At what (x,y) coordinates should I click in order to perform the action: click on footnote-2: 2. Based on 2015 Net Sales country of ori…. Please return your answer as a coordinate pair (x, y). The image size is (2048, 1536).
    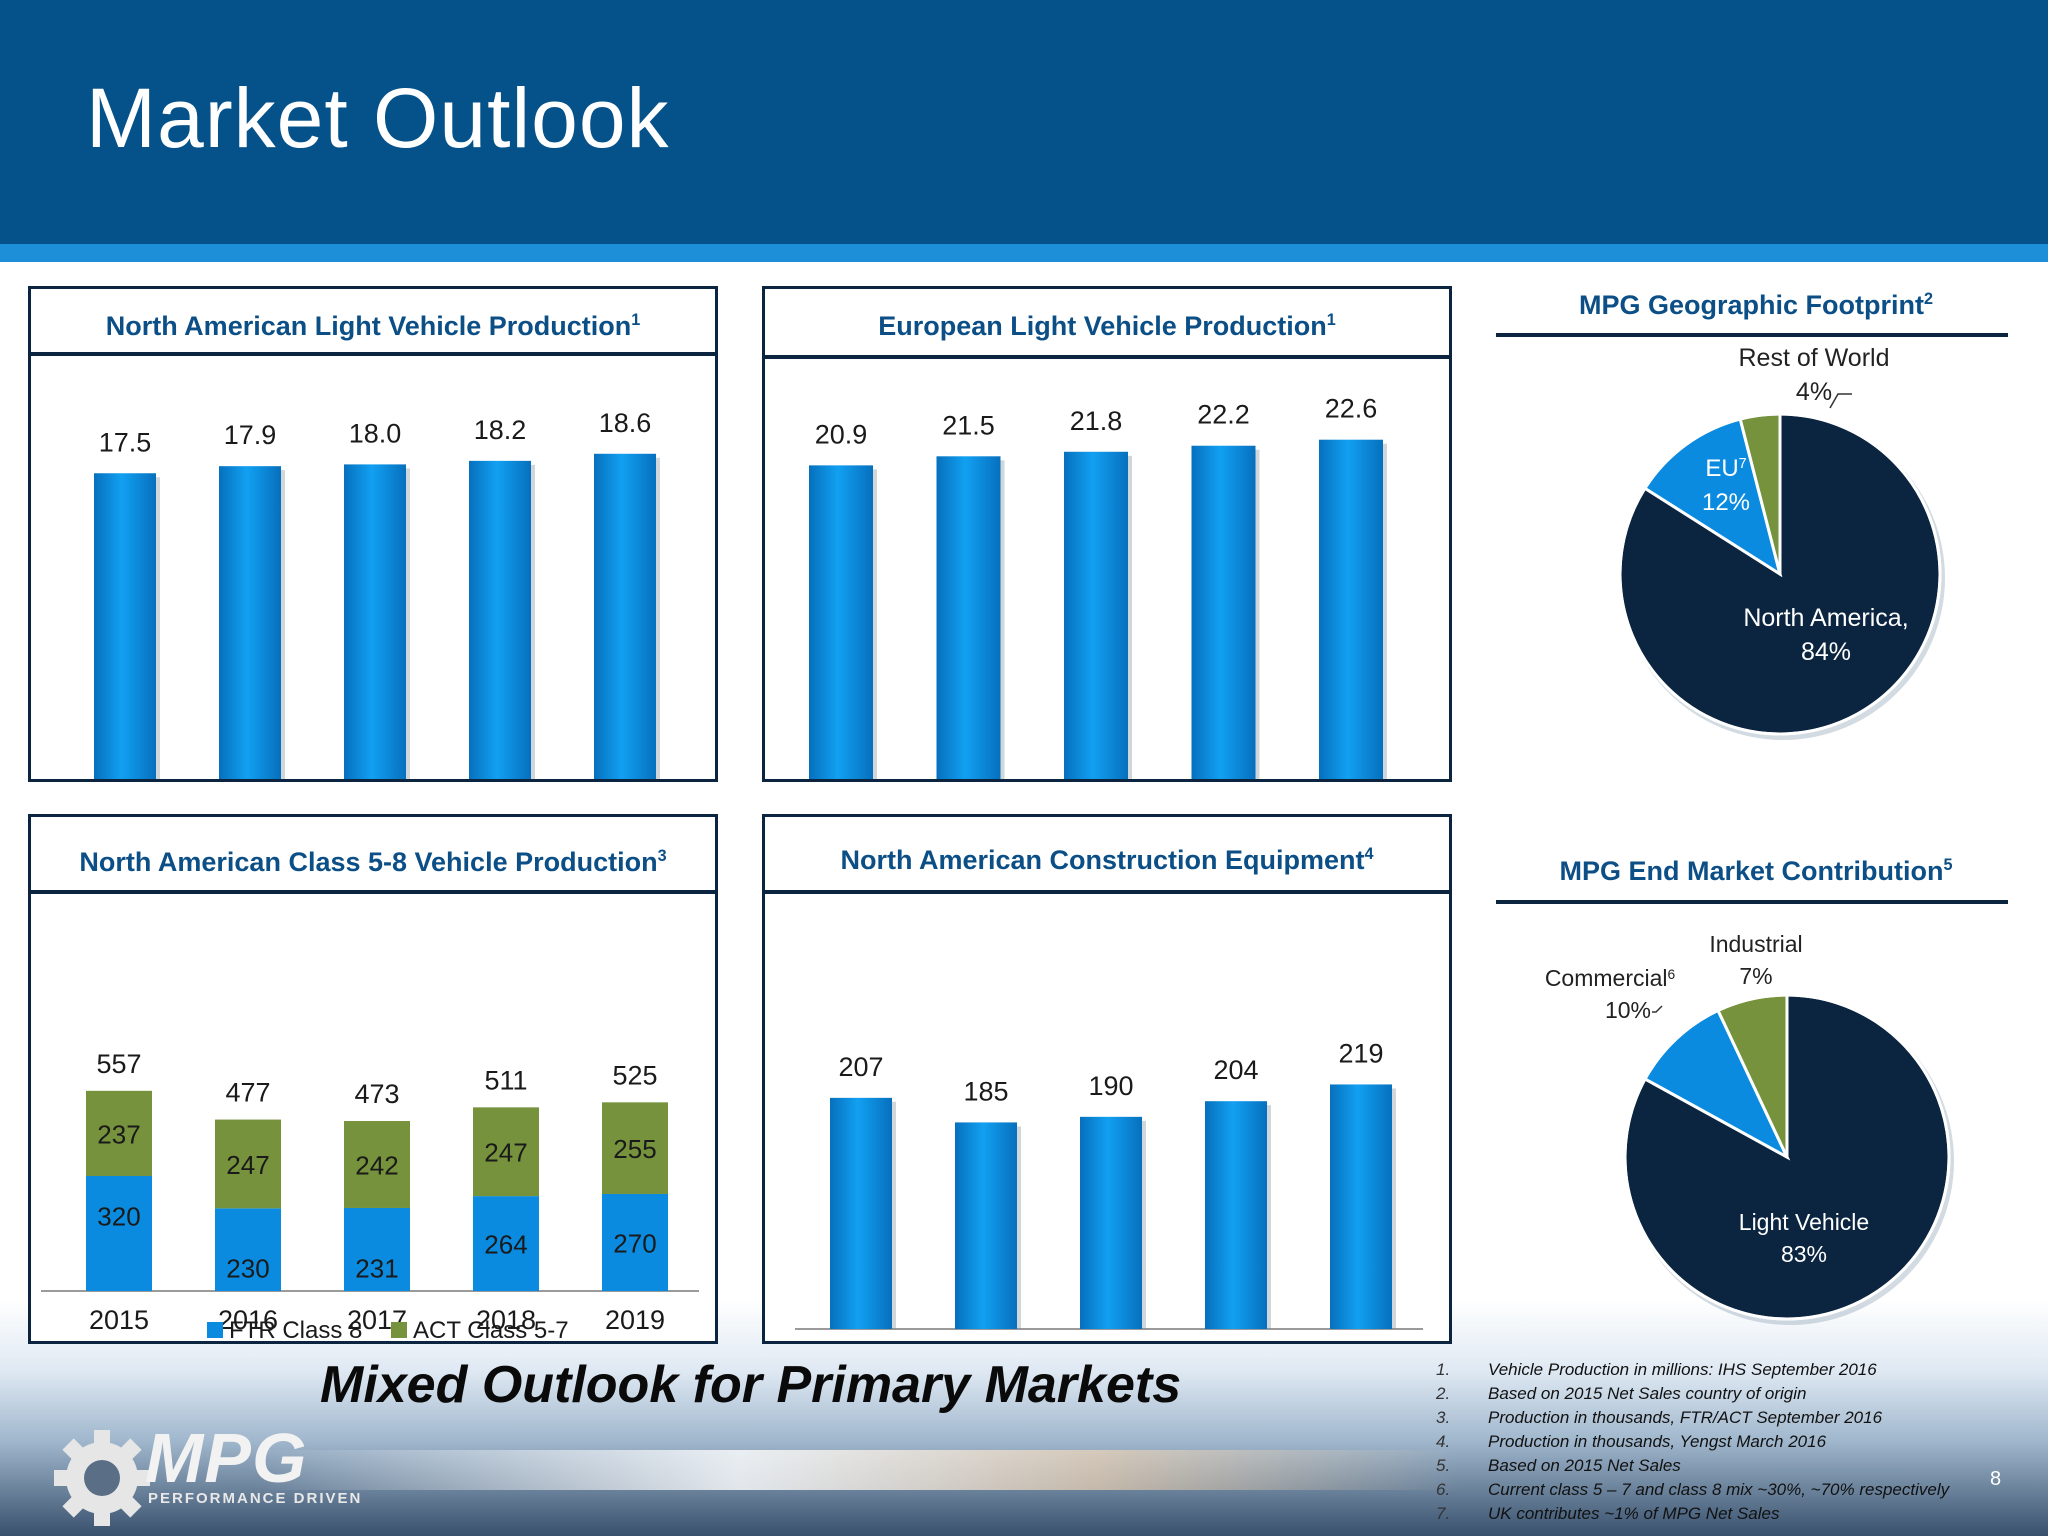
    Looking at the image, I should click on (1710, 1396).